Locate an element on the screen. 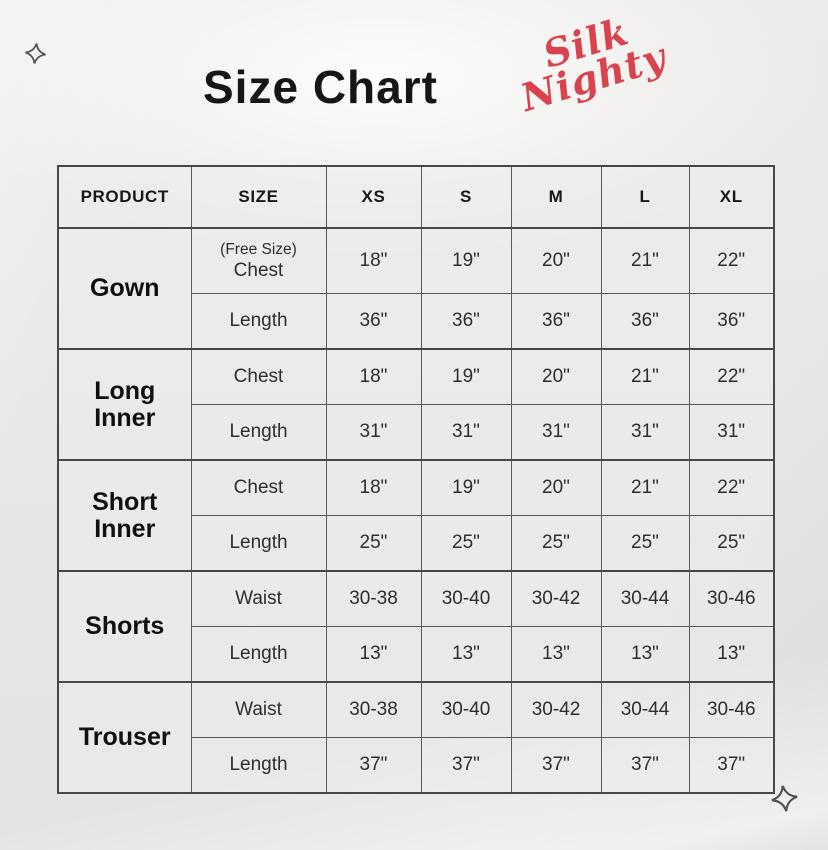 The image size is (828, 850). sparkle-icon-top-left is located at coordinates (35, 53).